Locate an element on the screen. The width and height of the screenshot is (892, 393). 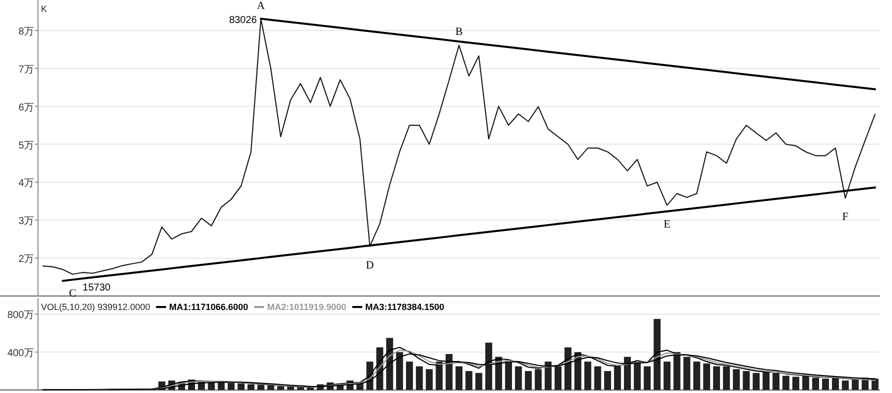
y-tick-label: 6万 is located at coordinates (26, 108).